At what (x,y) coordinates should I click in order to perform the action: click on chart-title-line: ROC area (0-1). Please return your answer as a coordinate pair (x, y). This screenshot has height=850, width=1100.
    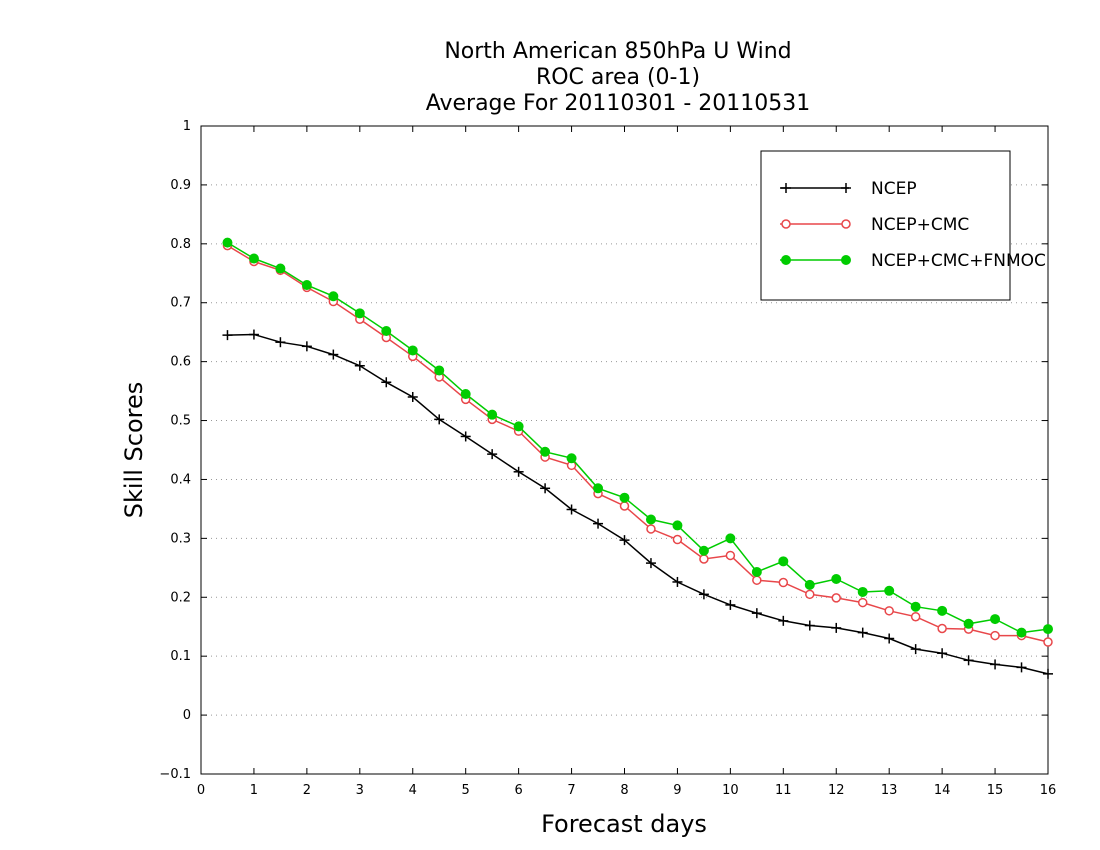
    Looking at the image, I should click on (618, 77).